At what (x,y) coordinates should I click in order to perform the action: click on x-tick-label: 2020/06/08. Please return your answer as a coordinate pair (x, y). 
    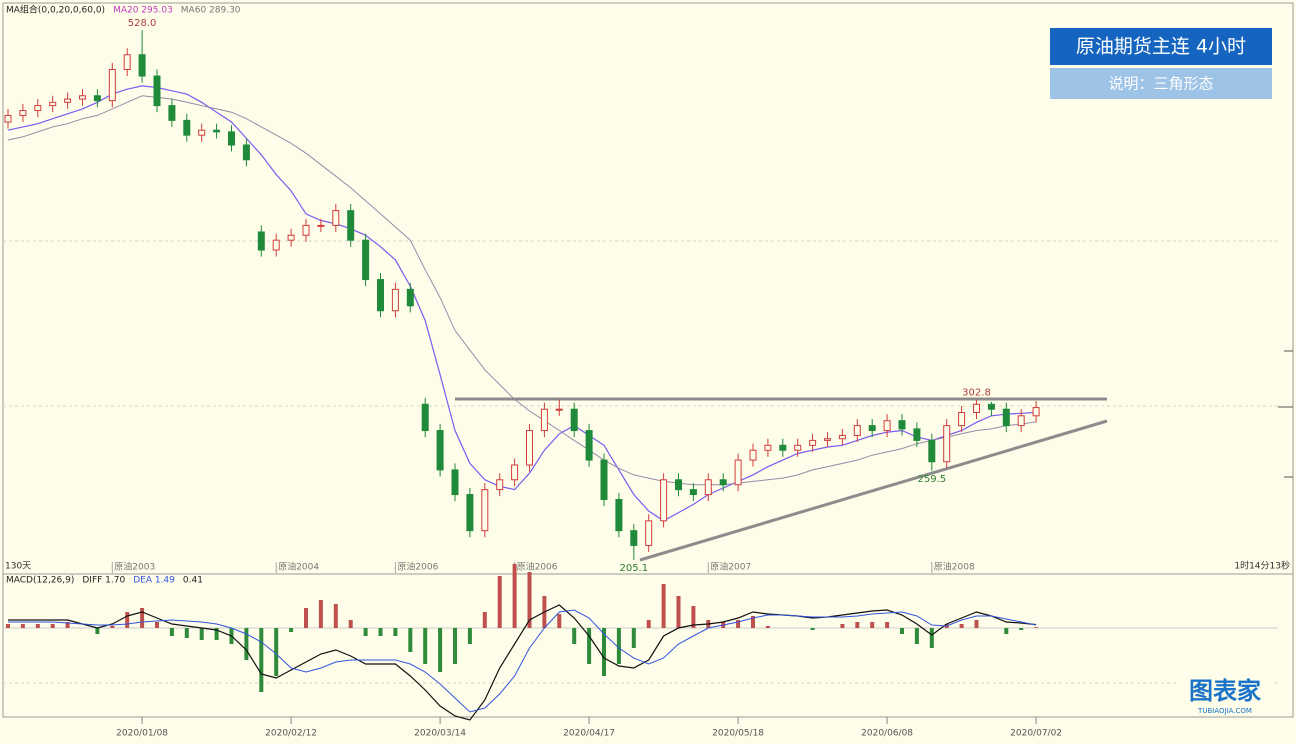
    Looking at the image, I should click on (887, 734).